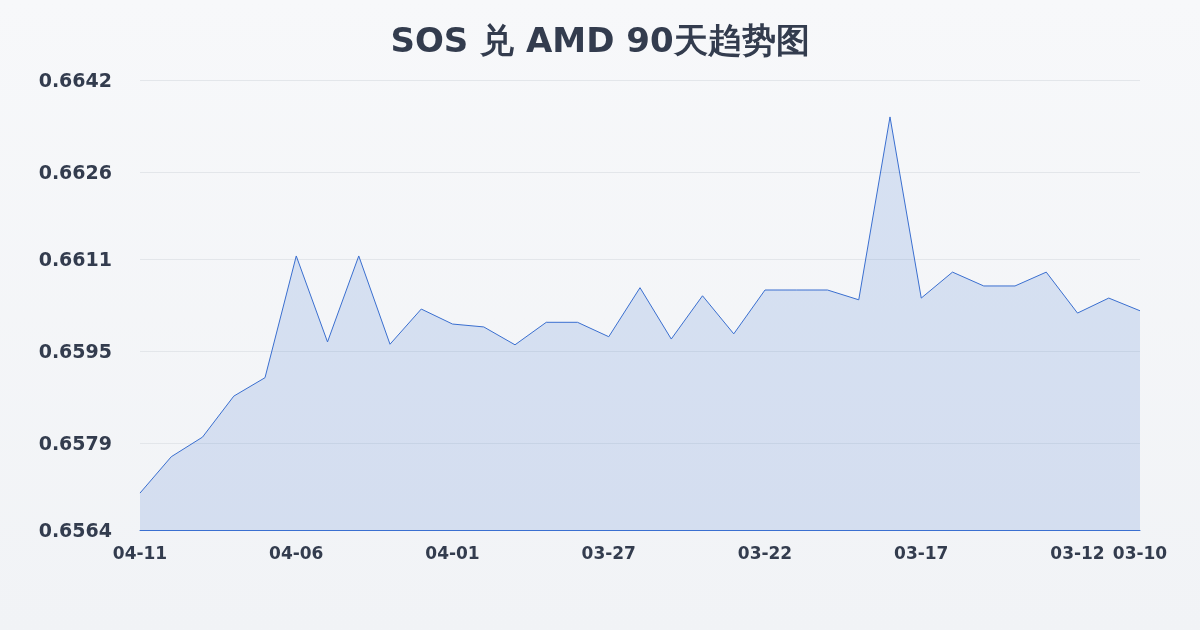 Image resolution: width=1200 pixels, height=630 pixels. Describe the element at coordinates (75, 172) in the screenshot. I see `y-tick-label: 0.6626` at that location.